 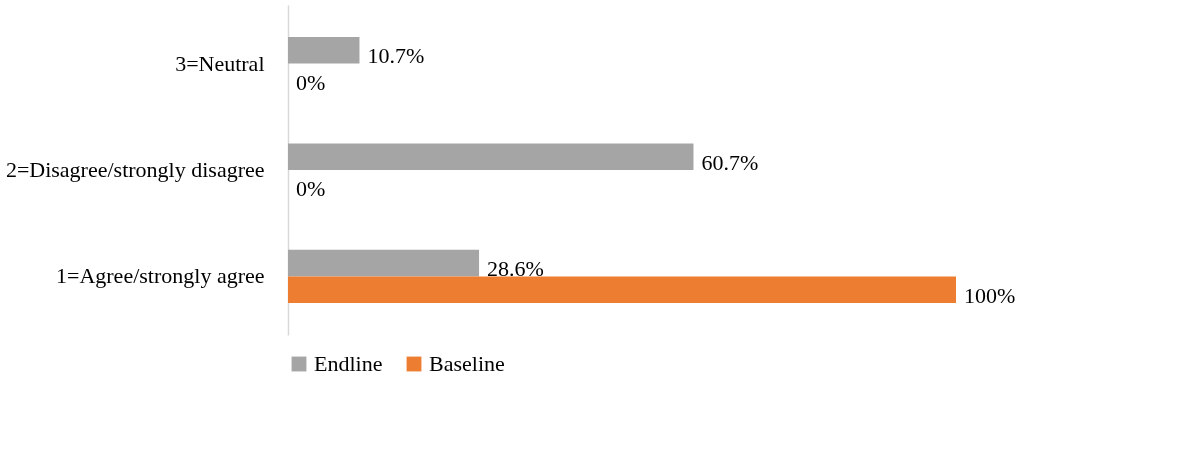 What do you see at coordinates (396, 56) in the screenshot?
I see `data-label: 10.7%` at bounding box center [396, 56].